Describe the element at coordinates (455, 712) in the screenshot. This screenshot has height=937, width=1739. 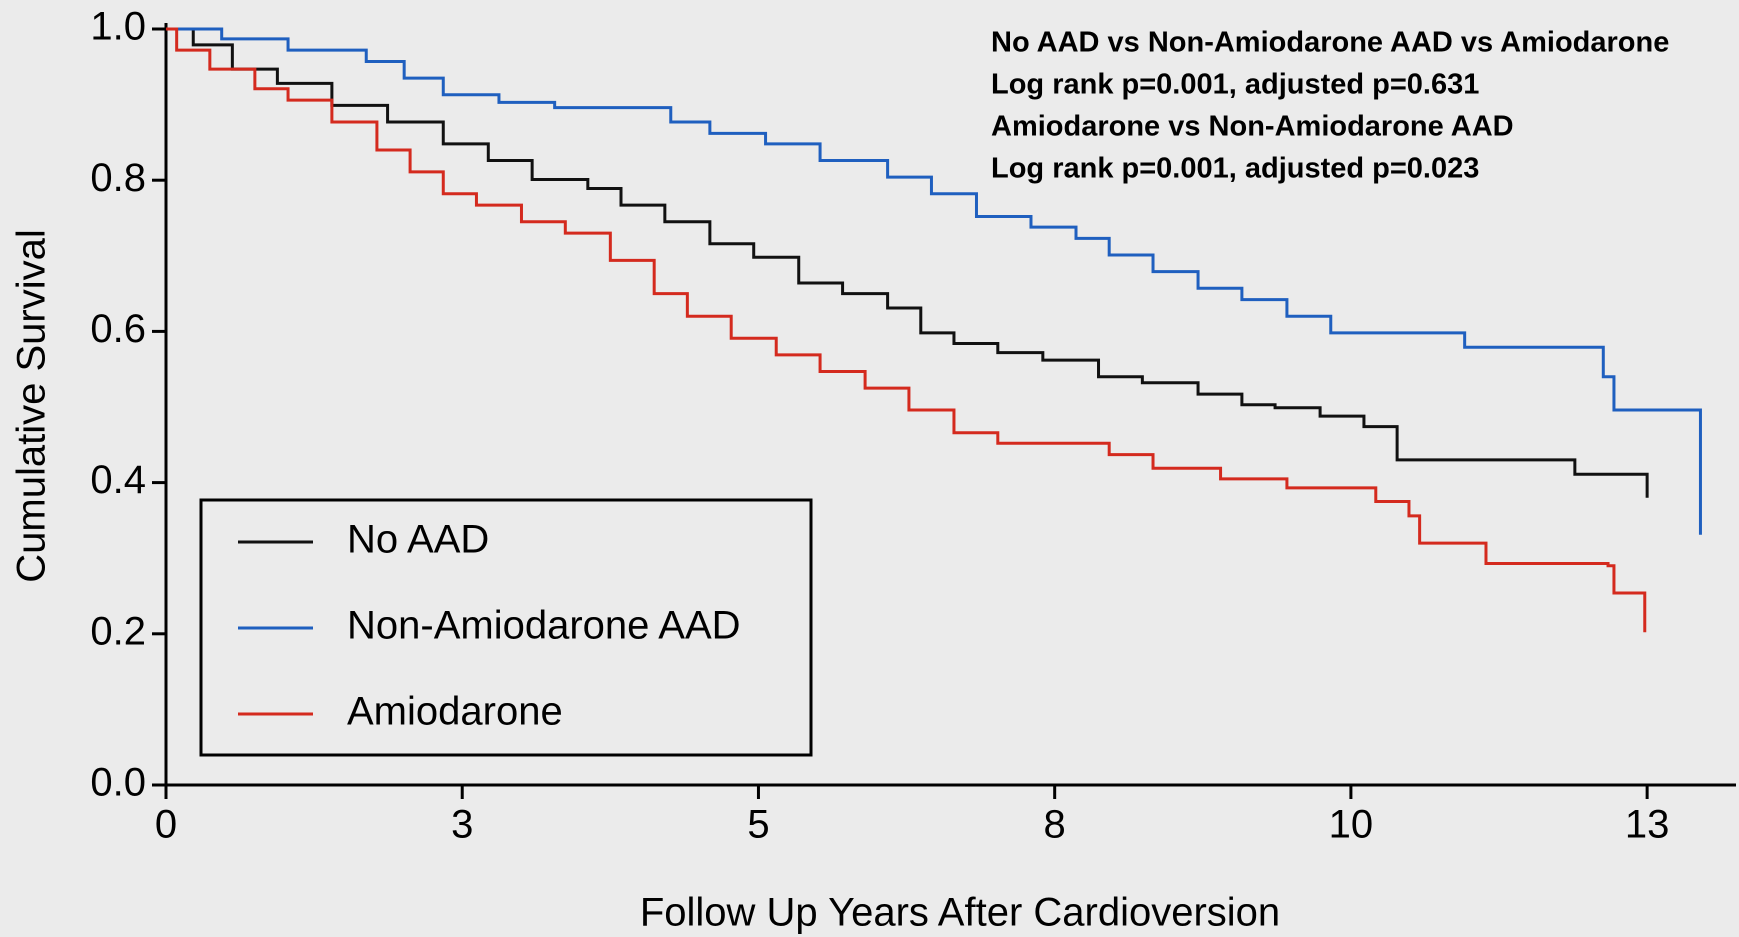
I see `legend-label: Amiodarone` at that location.